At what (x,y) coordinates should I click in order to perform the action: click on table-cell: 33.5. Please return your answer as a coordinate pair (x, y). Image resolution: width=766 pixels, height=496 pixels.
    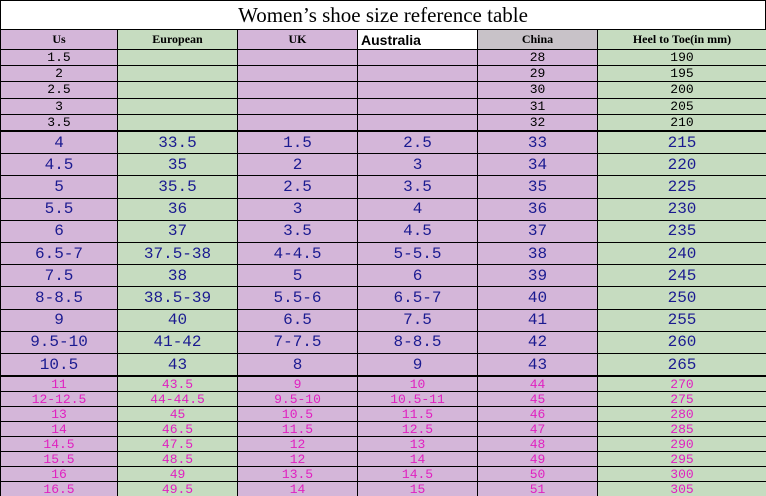
    Looking at the image, I should click on (177, 143).